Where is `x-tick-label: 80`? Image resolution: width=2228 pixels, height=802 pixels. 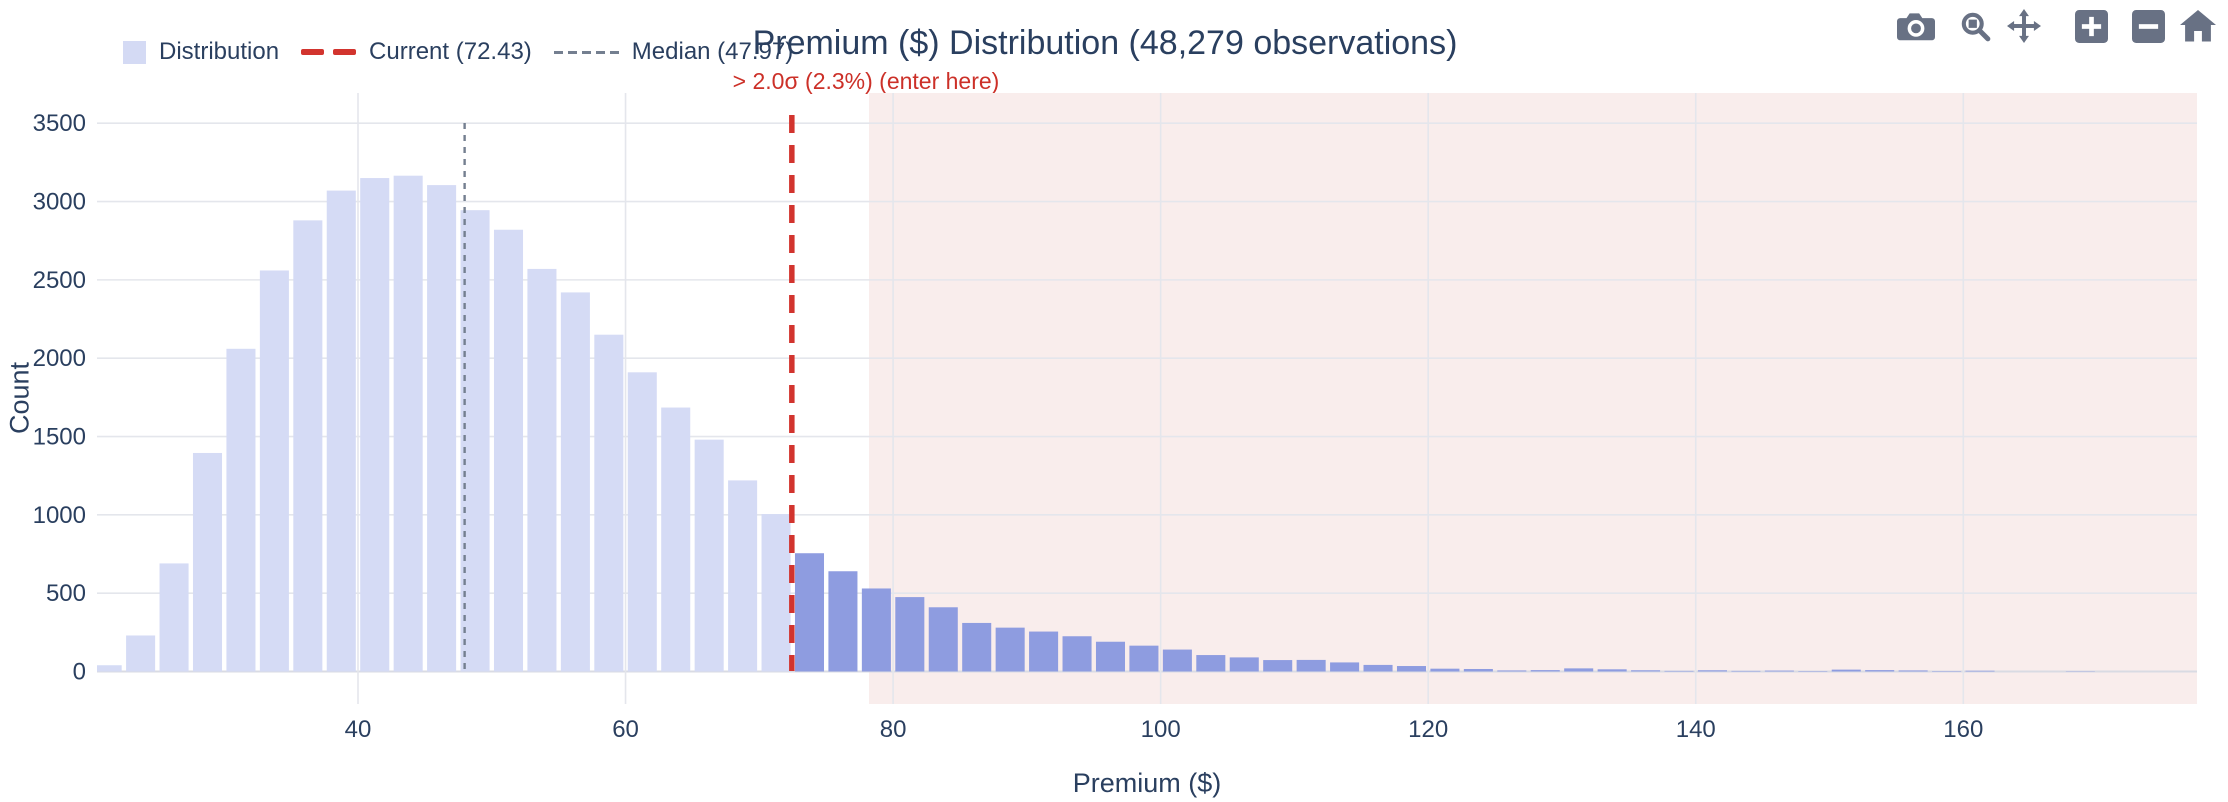 x-tick-label: 80 is located at coordinates (893, 729).